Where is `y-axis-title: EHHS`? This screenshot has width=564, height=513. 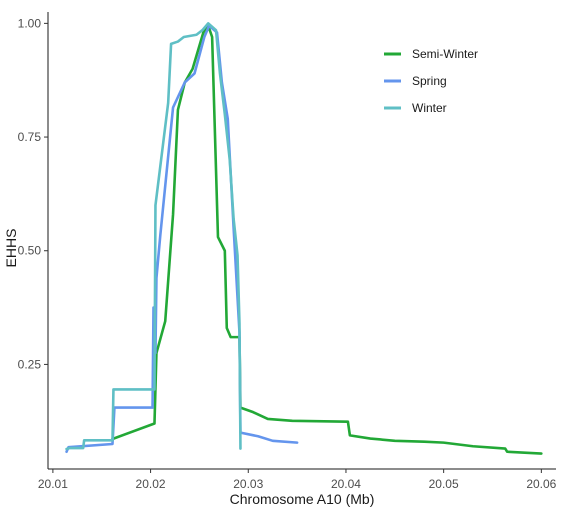
y-axis-title: EHHS is located at coordinates (11, 248).